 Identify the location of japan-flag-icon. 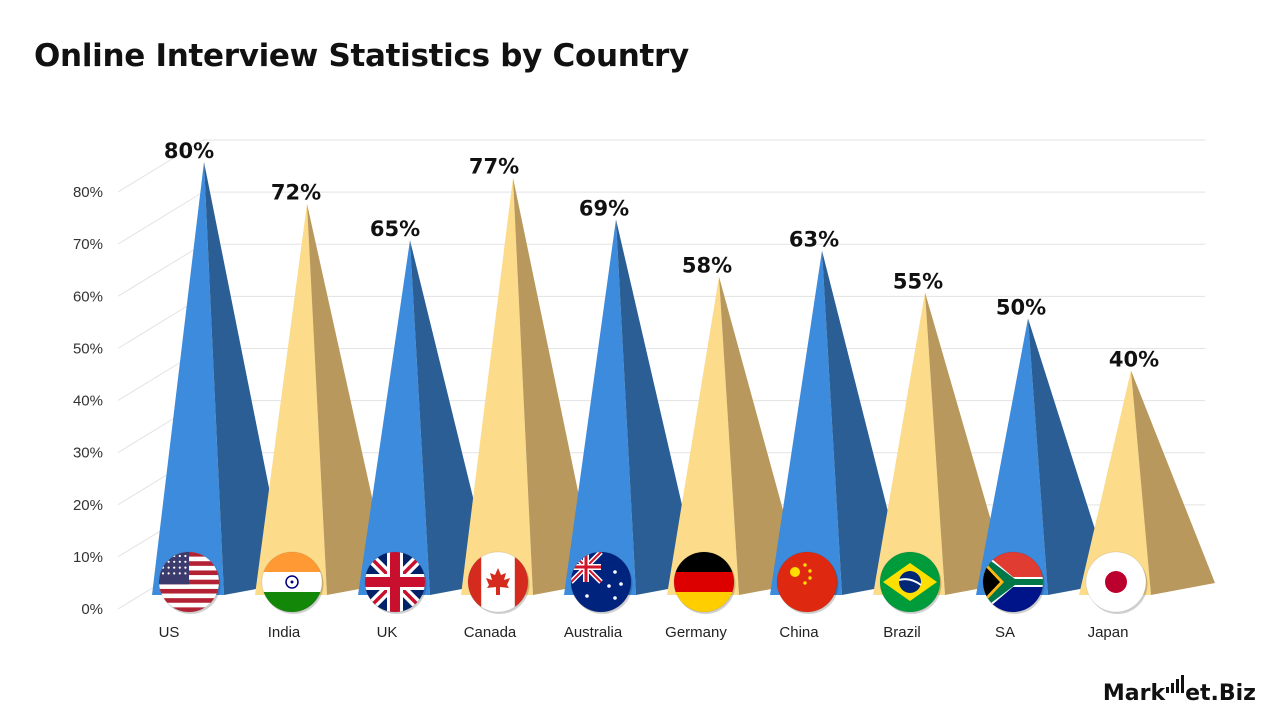
(1116, 582).